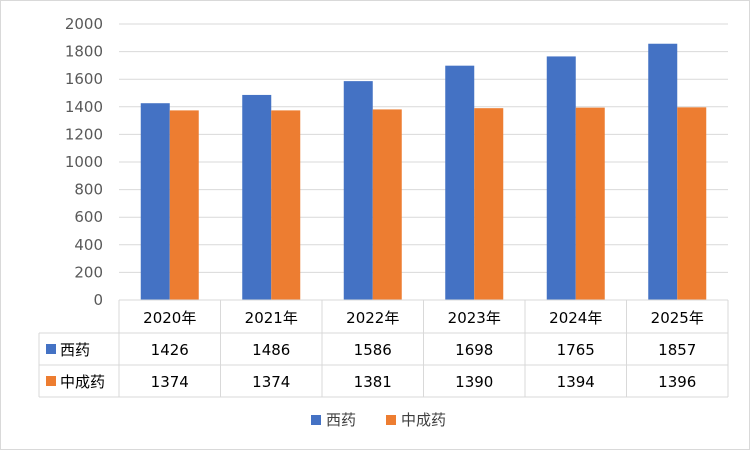 The image size is (752, 452). I want to click on y-tick-label: 600, so click(88, 217).